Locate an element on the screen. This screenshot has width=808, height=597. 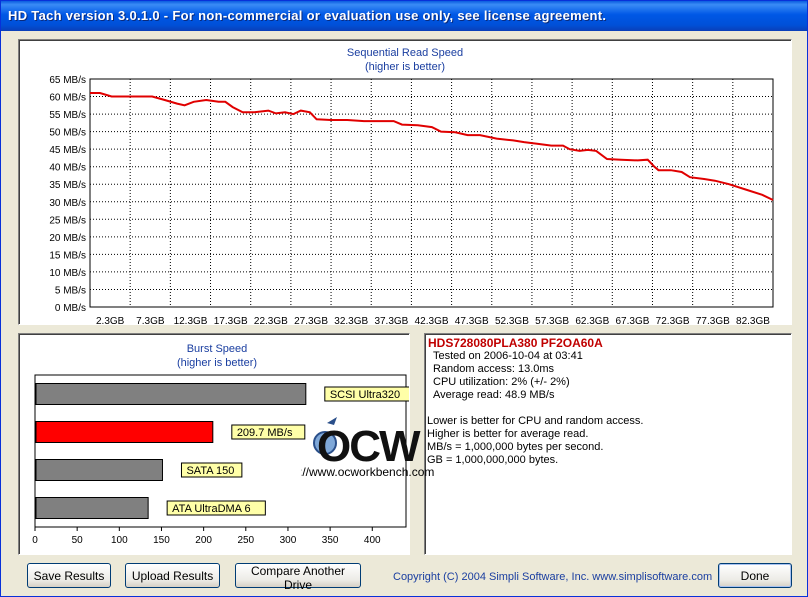
y-tick-label: 30 MB/s is located at coordinates (67, 203).